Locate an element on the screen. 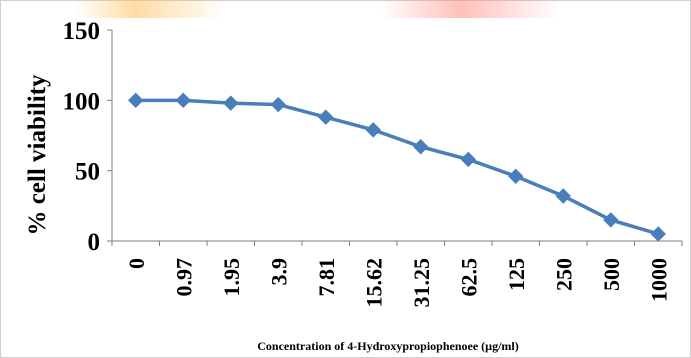 Image resolution: width=691 pixels, height=358 pixels. y-axis-title: % cell viability is located at coordinates (37, 155).